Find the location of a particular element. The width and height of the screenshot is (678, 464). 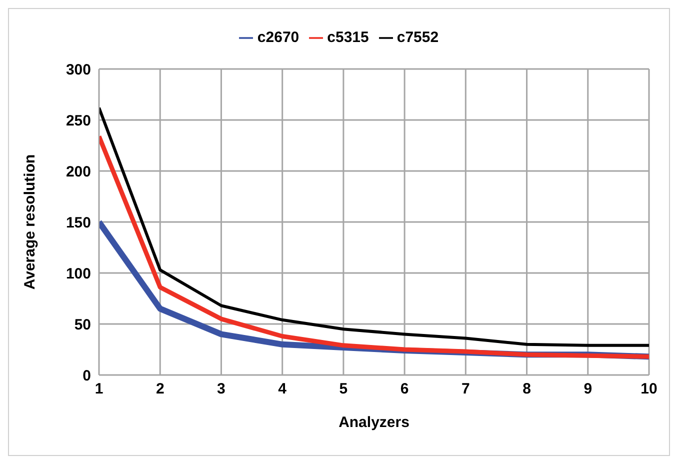

x-tick-label: 3 is located at coordinates (221, 389).